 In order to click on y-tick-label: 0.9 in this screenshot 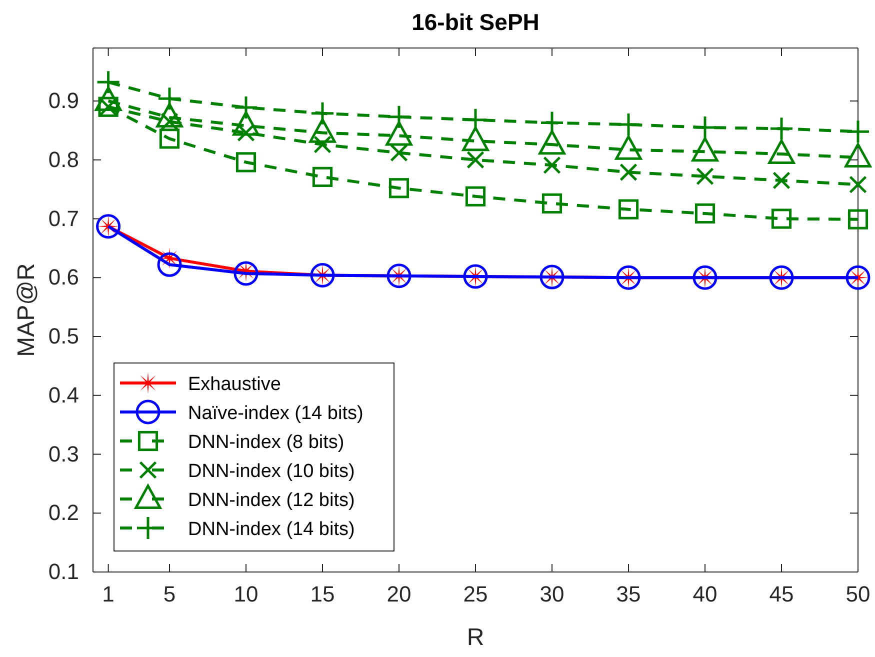, I will do `click(63, 101)`.